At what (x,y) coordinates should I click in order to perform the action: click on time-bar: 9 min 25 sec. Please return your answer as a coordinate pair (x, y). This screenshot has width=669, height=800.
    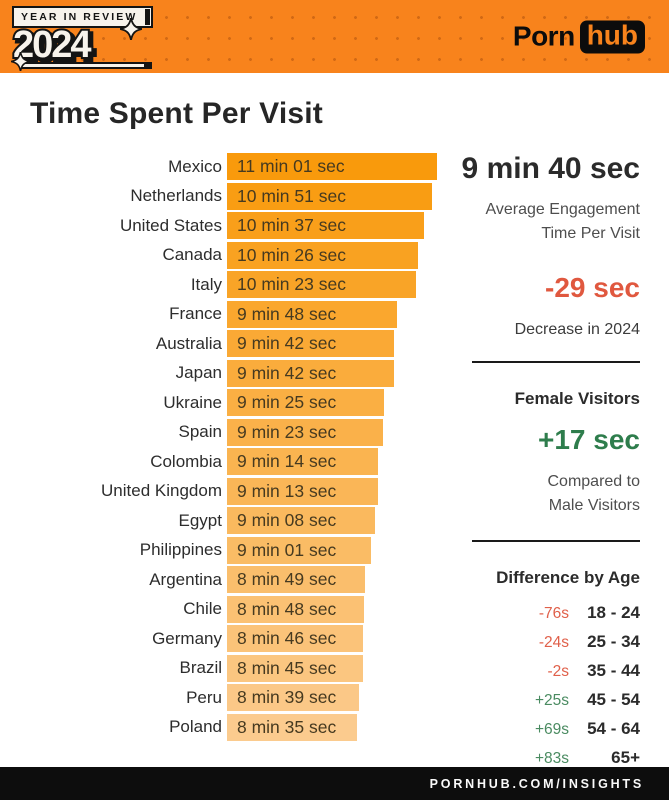
    Looking at the image, I should click on (306, 403).